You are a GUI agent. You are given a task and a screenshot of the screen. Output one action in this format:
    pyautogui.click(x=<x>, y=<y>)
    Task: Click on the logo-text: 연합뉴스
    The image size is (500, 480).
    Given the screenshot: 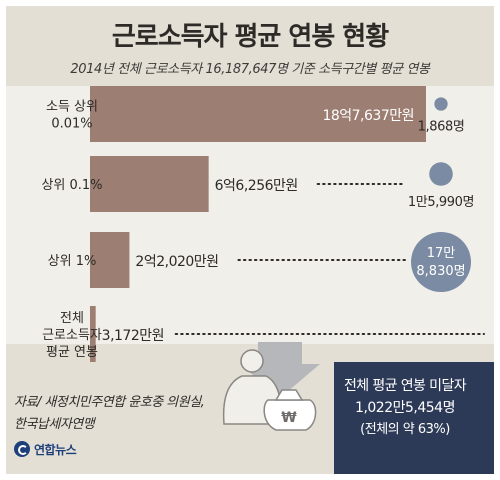 What is the action you would take?
    pyautogui.click(x=55, y=449)
    